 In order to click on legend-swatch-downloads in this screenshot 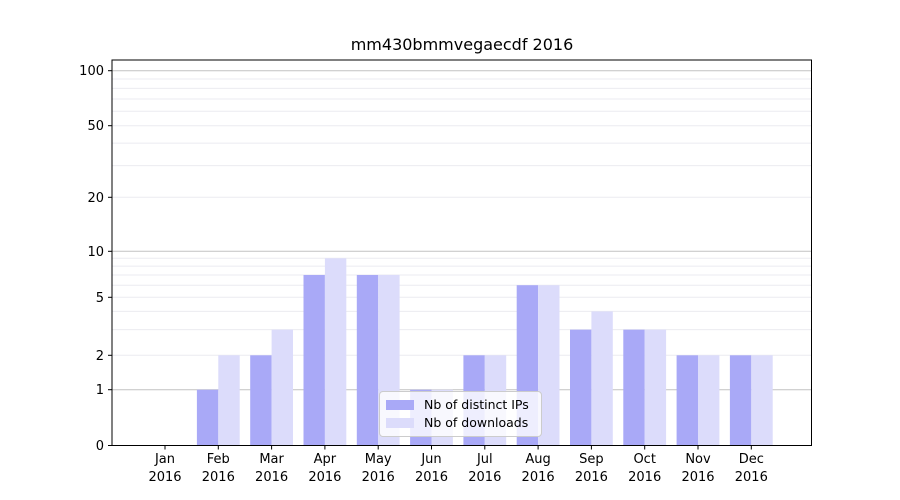, I will do `click(400, 422)`.